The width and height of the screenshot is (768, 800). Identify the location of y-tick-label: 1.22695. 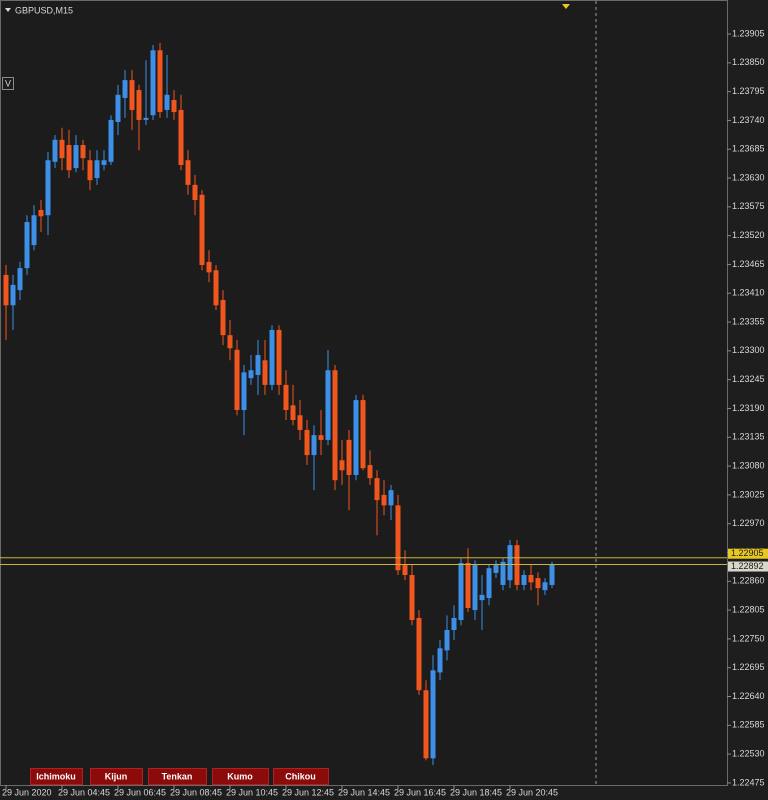
(748, 667).